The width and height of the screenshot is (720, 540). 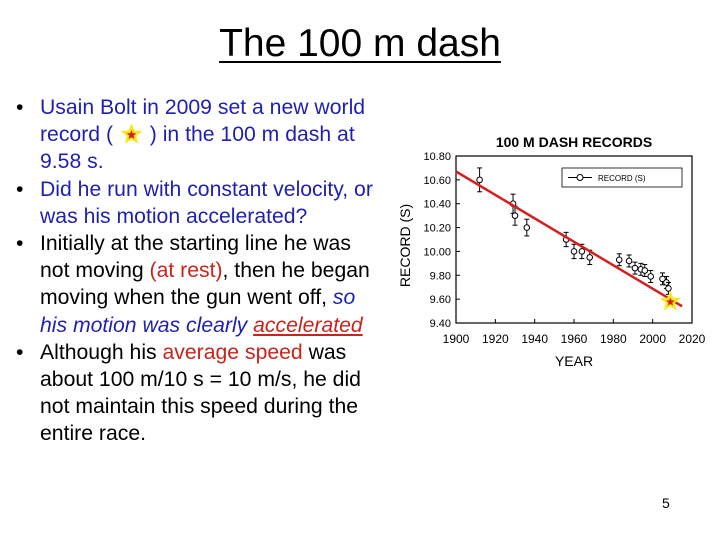 What do you see at coordinates (198, 311) in the screenshot?
I see `bullet-text: so his motion was clearly` at bounding box center [198, 311].